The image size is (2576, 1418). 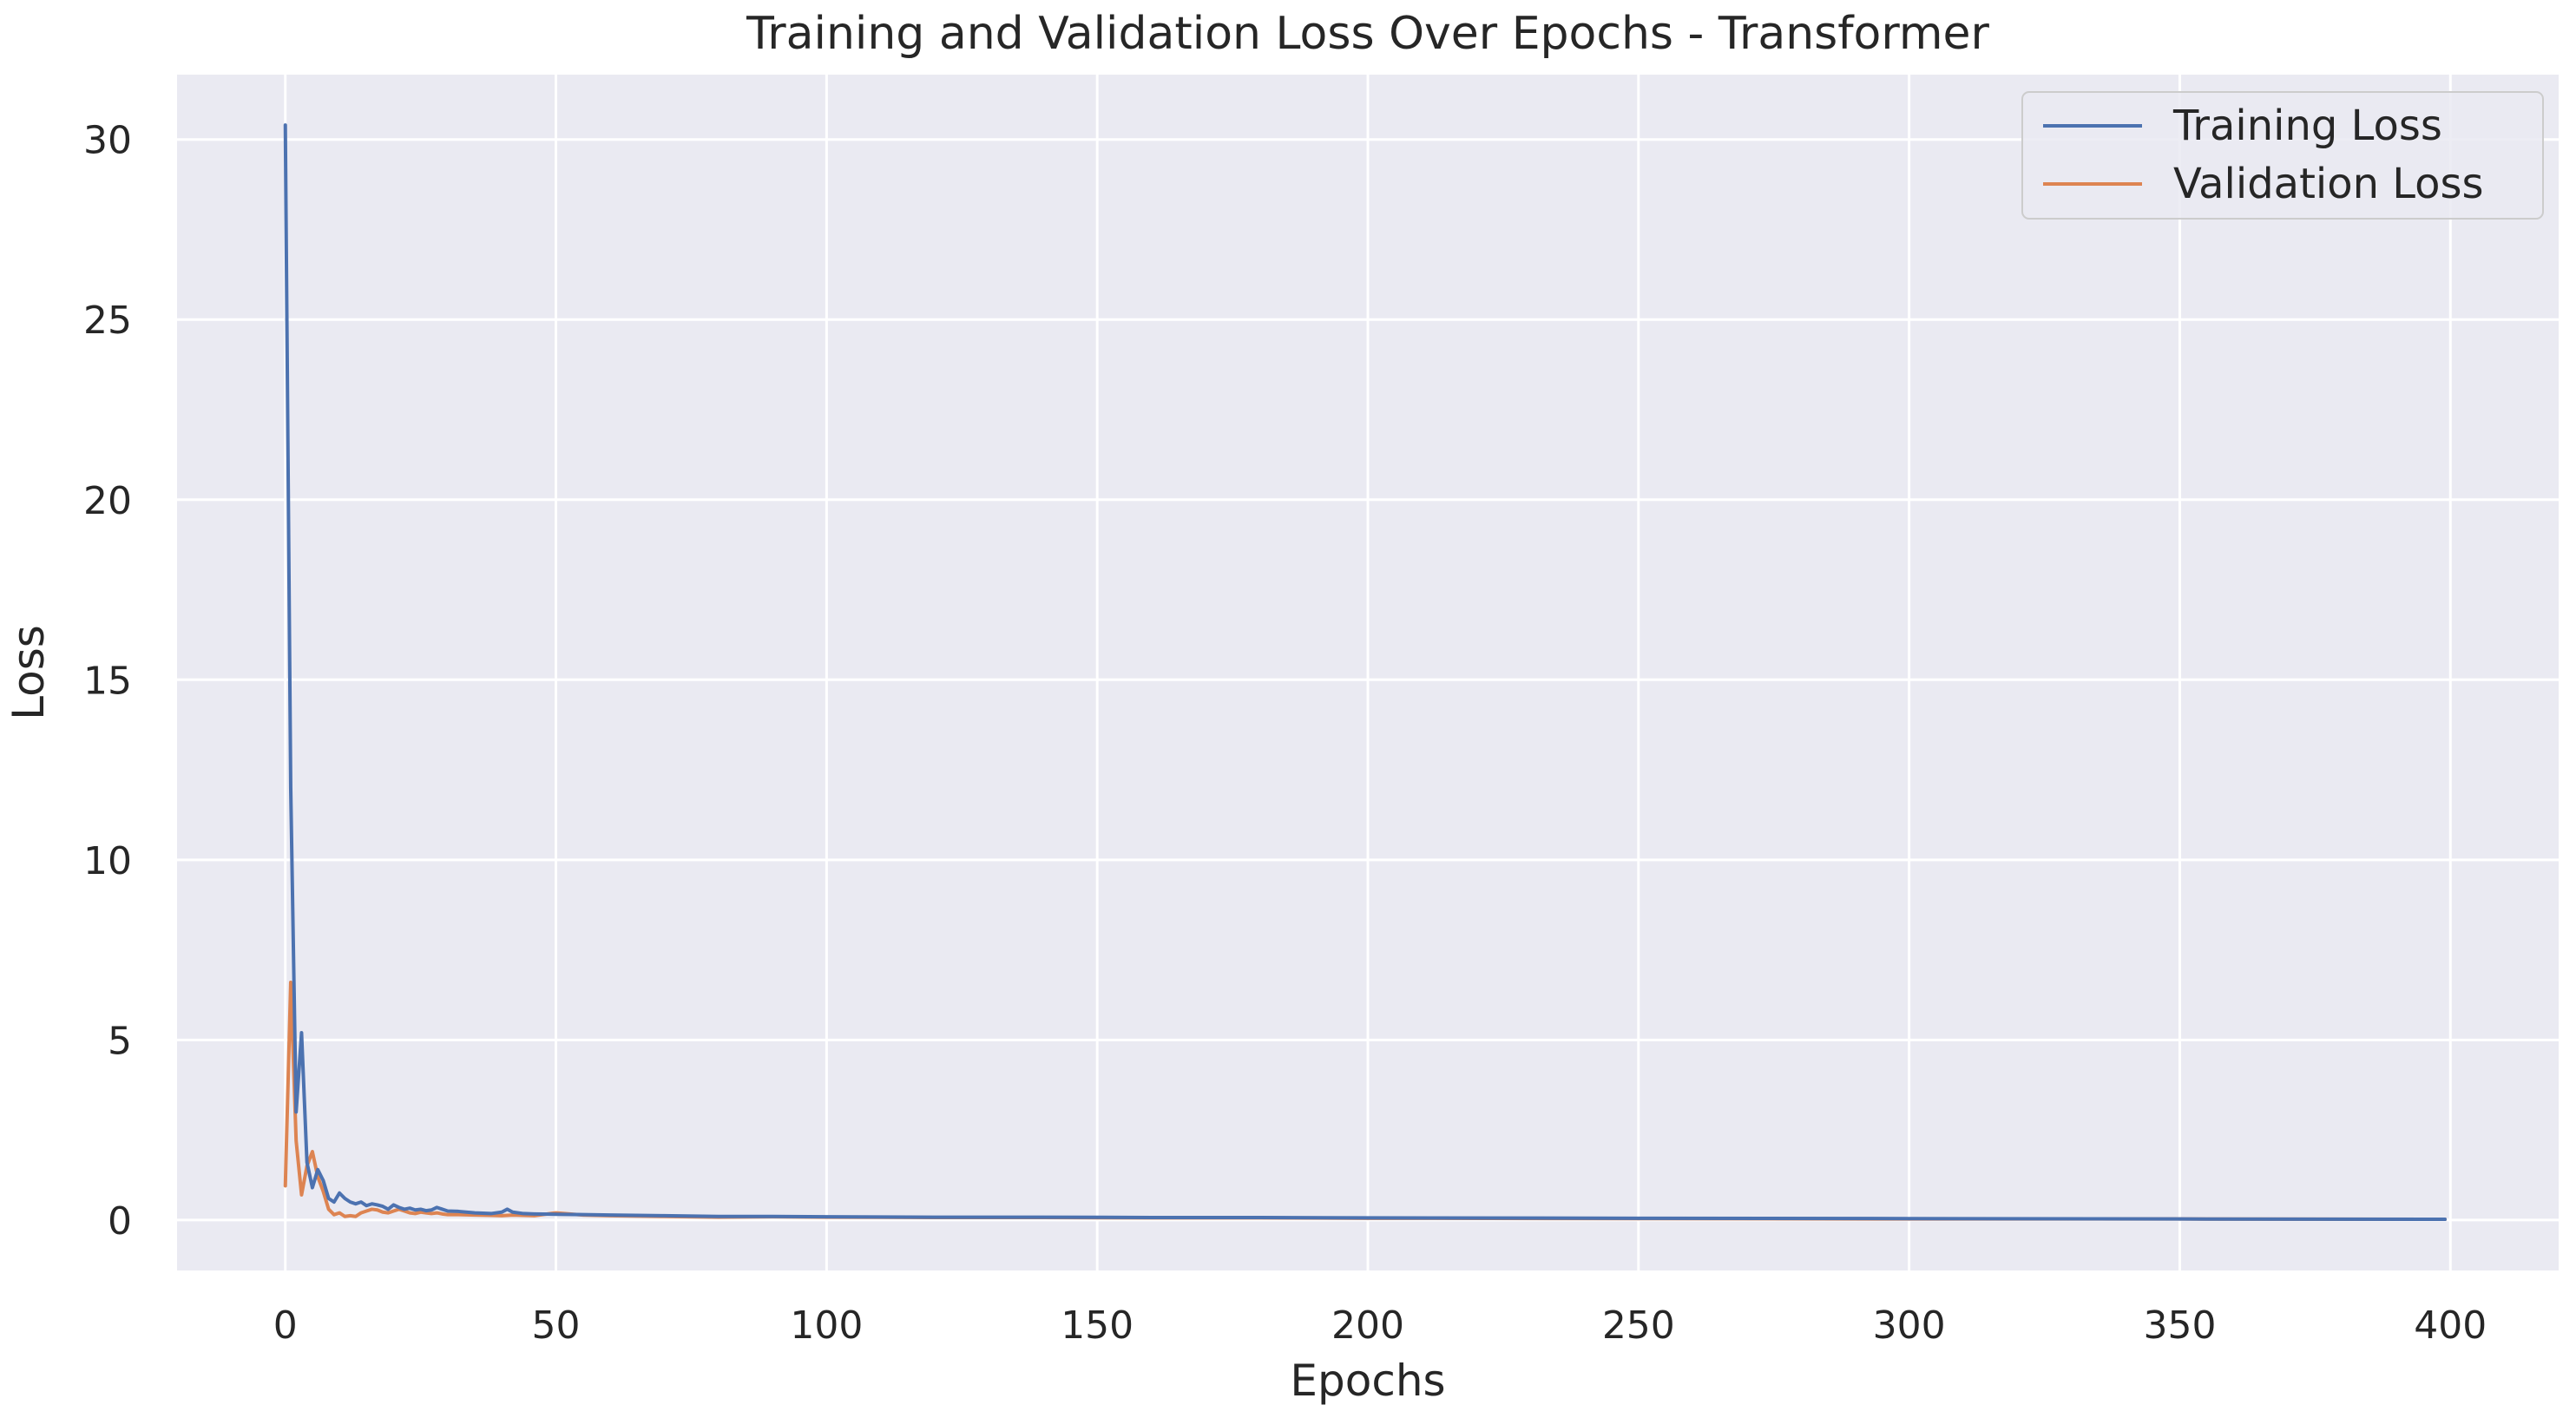 I want to click on y-tick-label-25: 25, so click(x=108, y=321).